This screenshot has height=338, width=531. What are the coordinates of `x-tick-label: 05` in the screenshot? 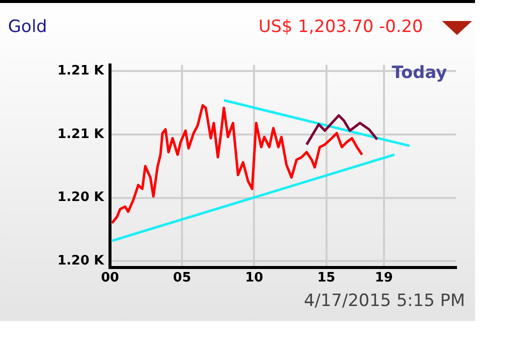 It's located at (182, 278).